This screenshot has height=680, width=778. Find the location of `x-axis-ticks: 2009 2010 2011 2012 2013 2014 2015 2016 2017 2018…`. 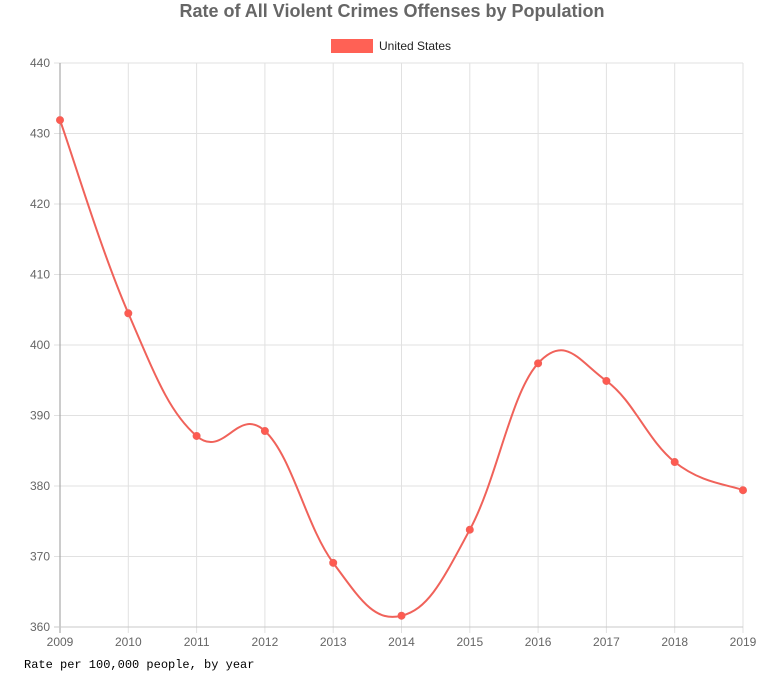

x-axis-ticks: 2009 2010 2011 2012 2013 2014 2015 2016 2017 2018… is located at coordinates (402, 642).